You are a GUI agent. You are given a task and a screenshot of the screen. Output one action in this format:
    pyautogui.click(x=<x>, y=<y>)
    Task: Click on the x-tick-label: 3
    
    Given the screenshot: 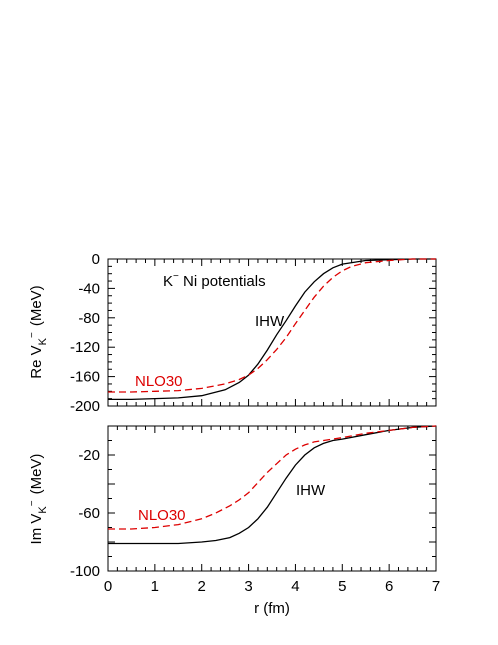 What is the action you would take?
    pyautogui.click(x=248, y=586)
    